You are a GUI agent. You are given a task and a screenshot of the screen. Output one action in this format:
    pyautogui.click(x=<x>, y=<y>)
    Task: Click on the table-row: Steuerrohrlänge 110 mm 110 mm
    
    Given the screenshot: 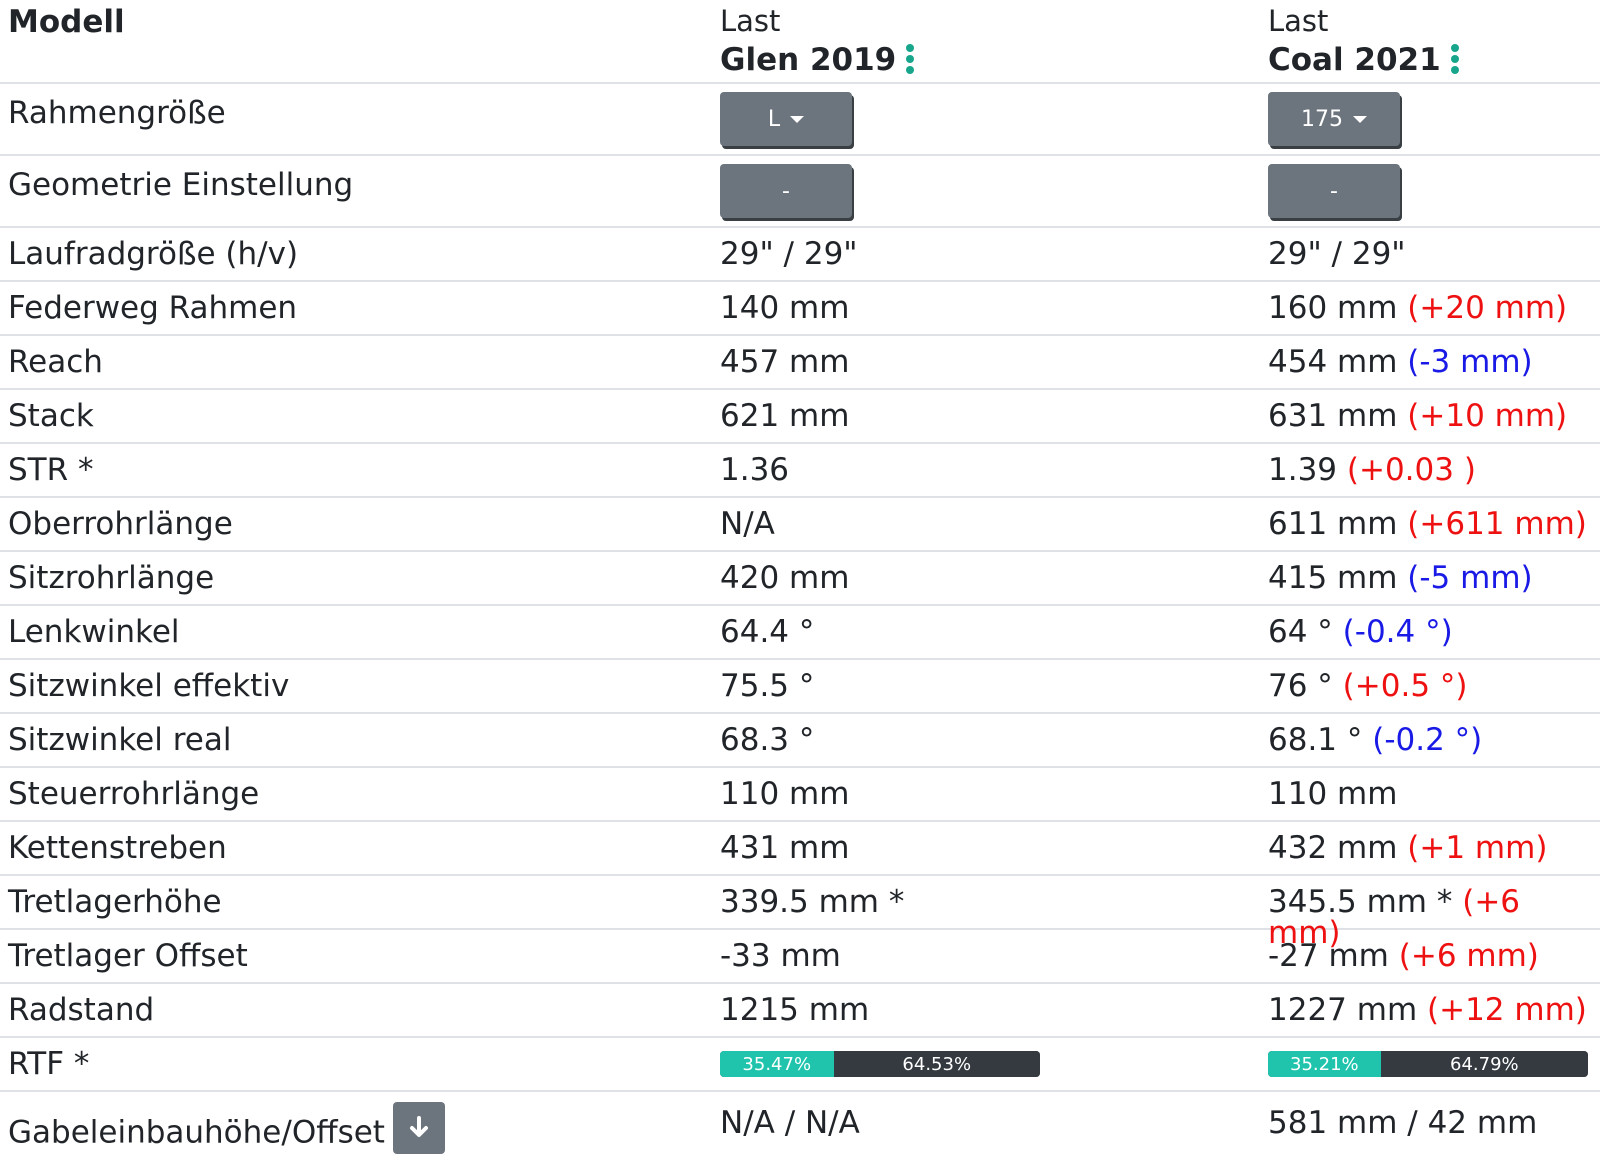 What is the action you would take?
    pyautogui.click(x=800, y=795)
    